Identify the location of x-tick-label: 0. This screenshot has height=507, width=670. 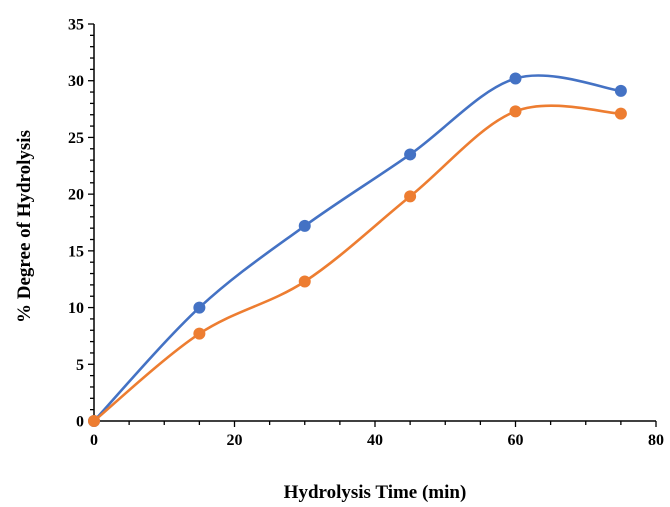
(94, 440).